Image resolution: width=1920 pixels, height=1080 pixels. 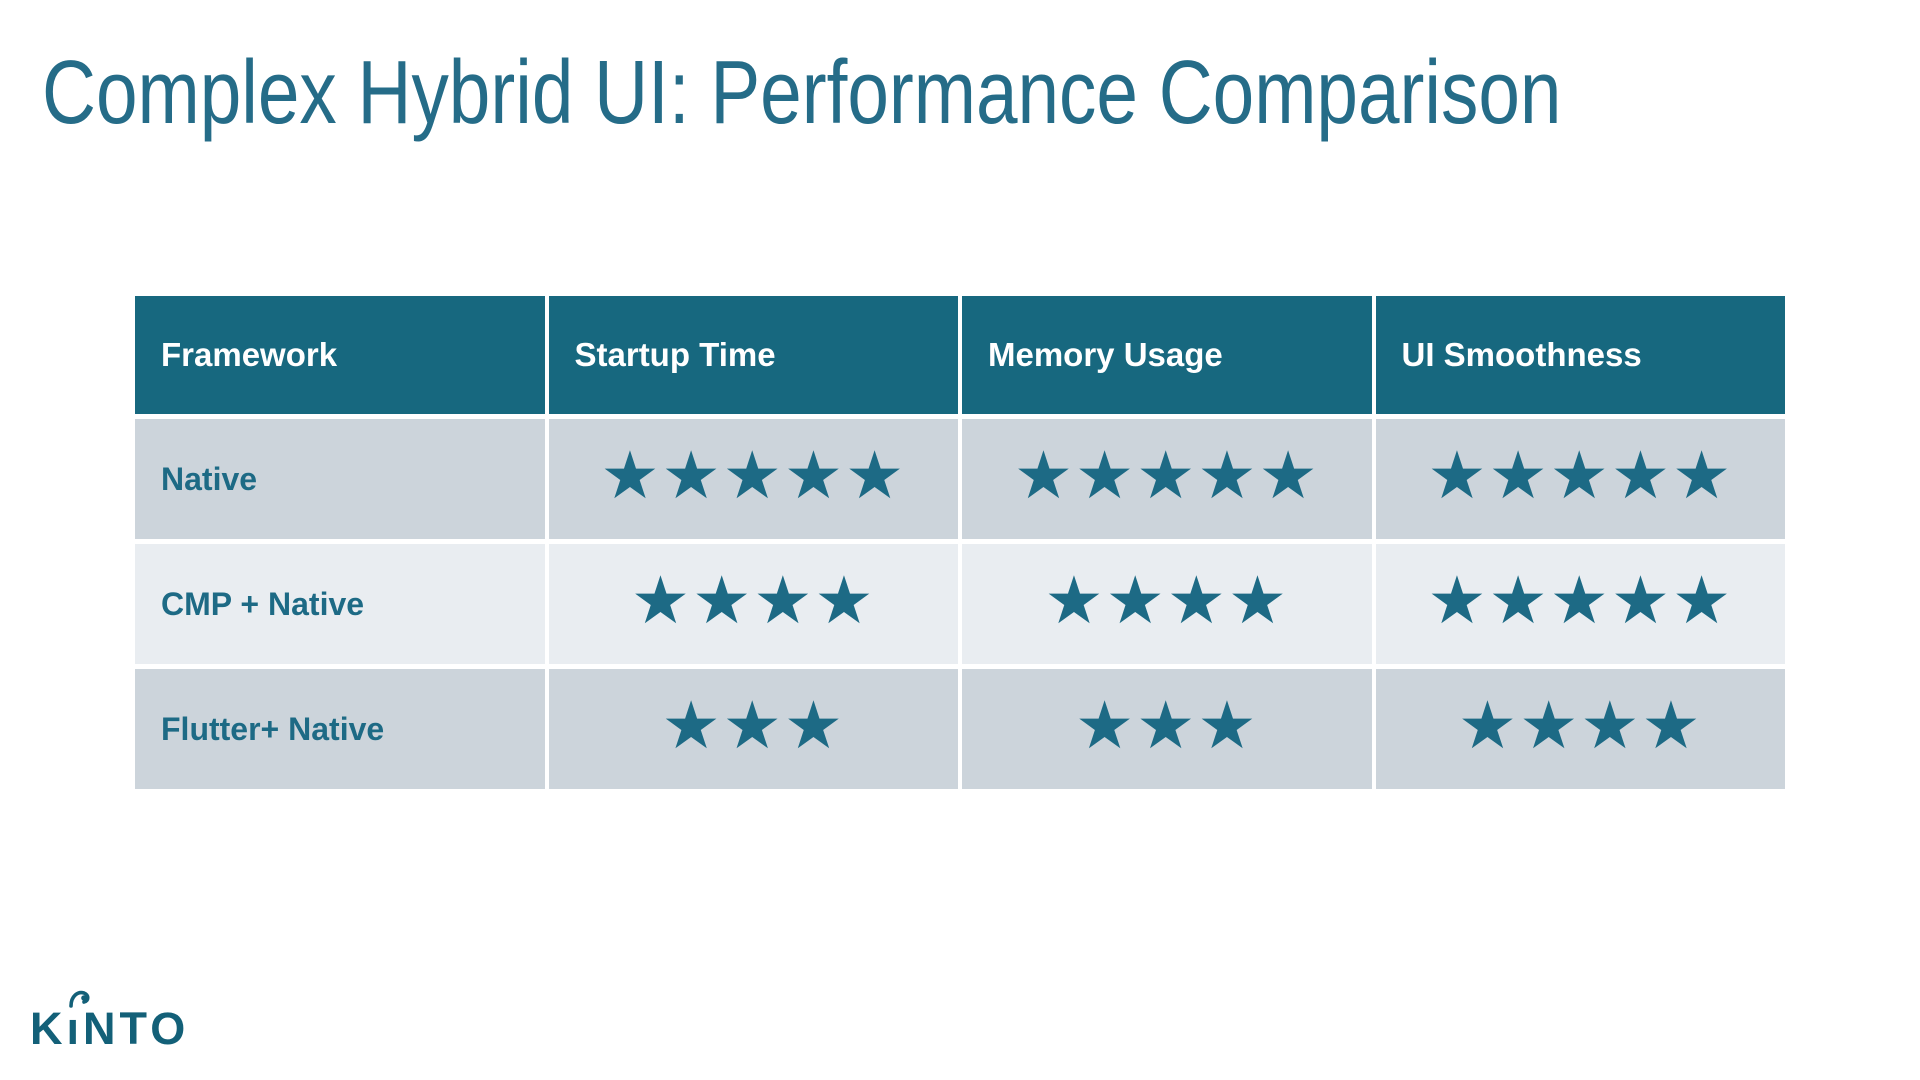 I want to click on logo-letter-i: ı, so click(x=78, y=1020).